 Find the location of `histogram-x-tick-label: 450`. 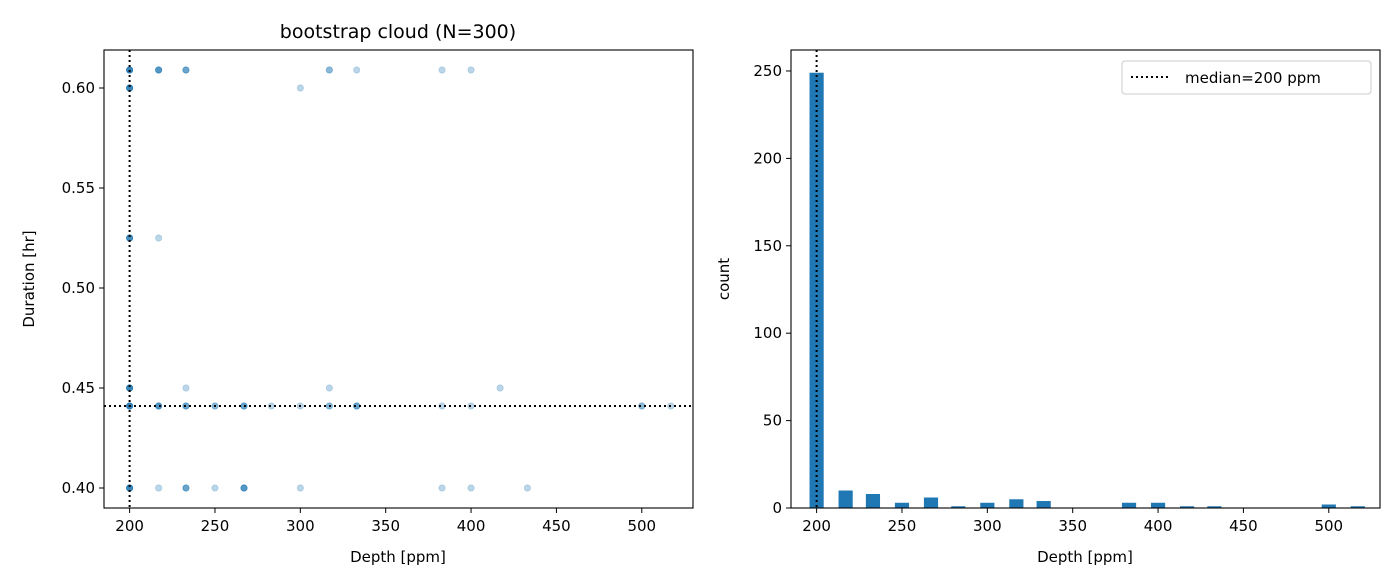

histogram-x-tick-label: 450 is located at coordinates (1243, 526).